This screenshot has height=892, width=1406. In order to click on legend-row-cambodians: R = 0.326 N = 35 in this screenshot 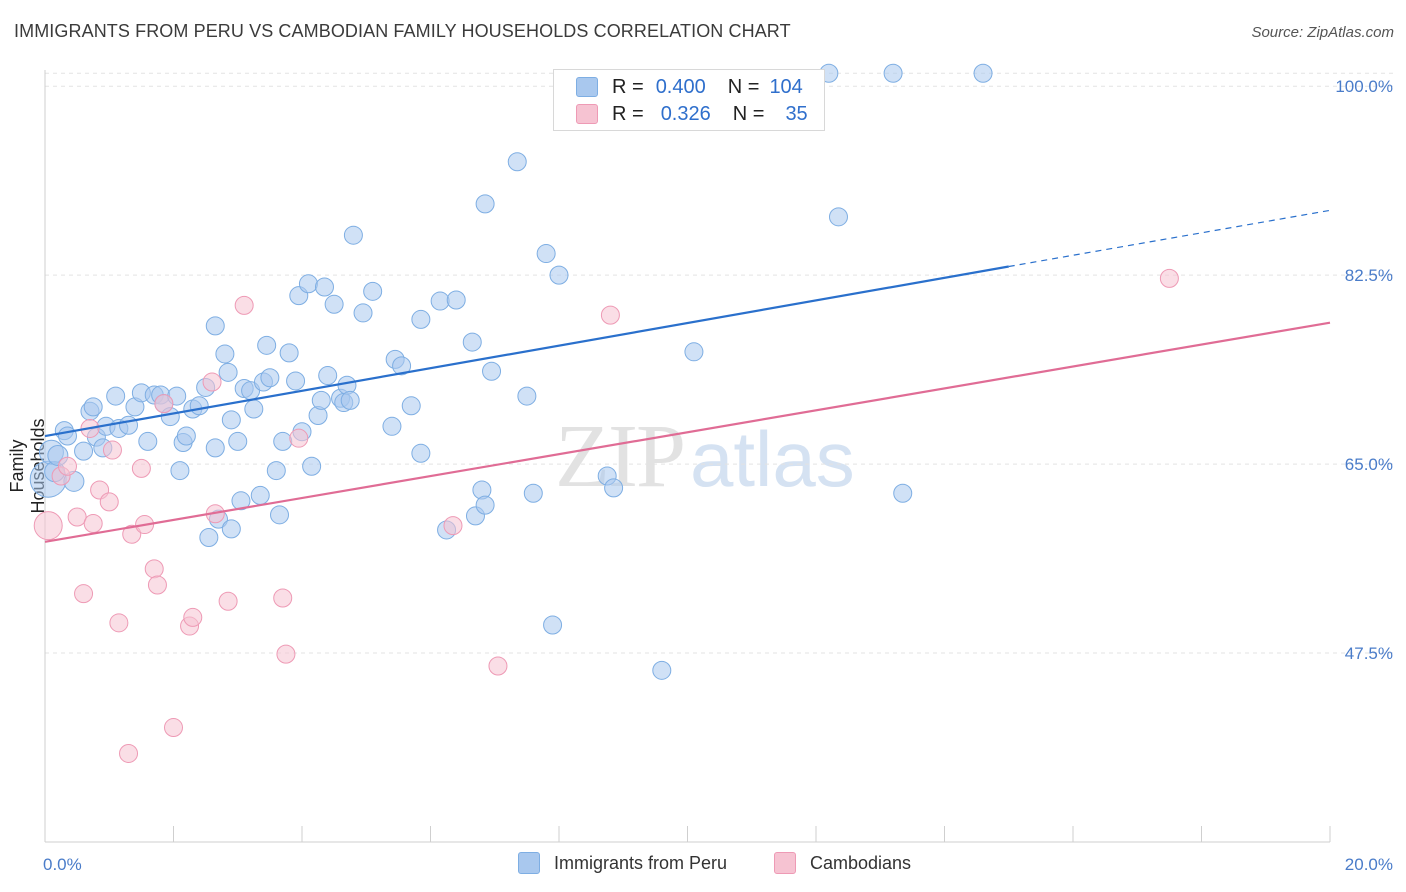, I will do `click(692, 114)`.